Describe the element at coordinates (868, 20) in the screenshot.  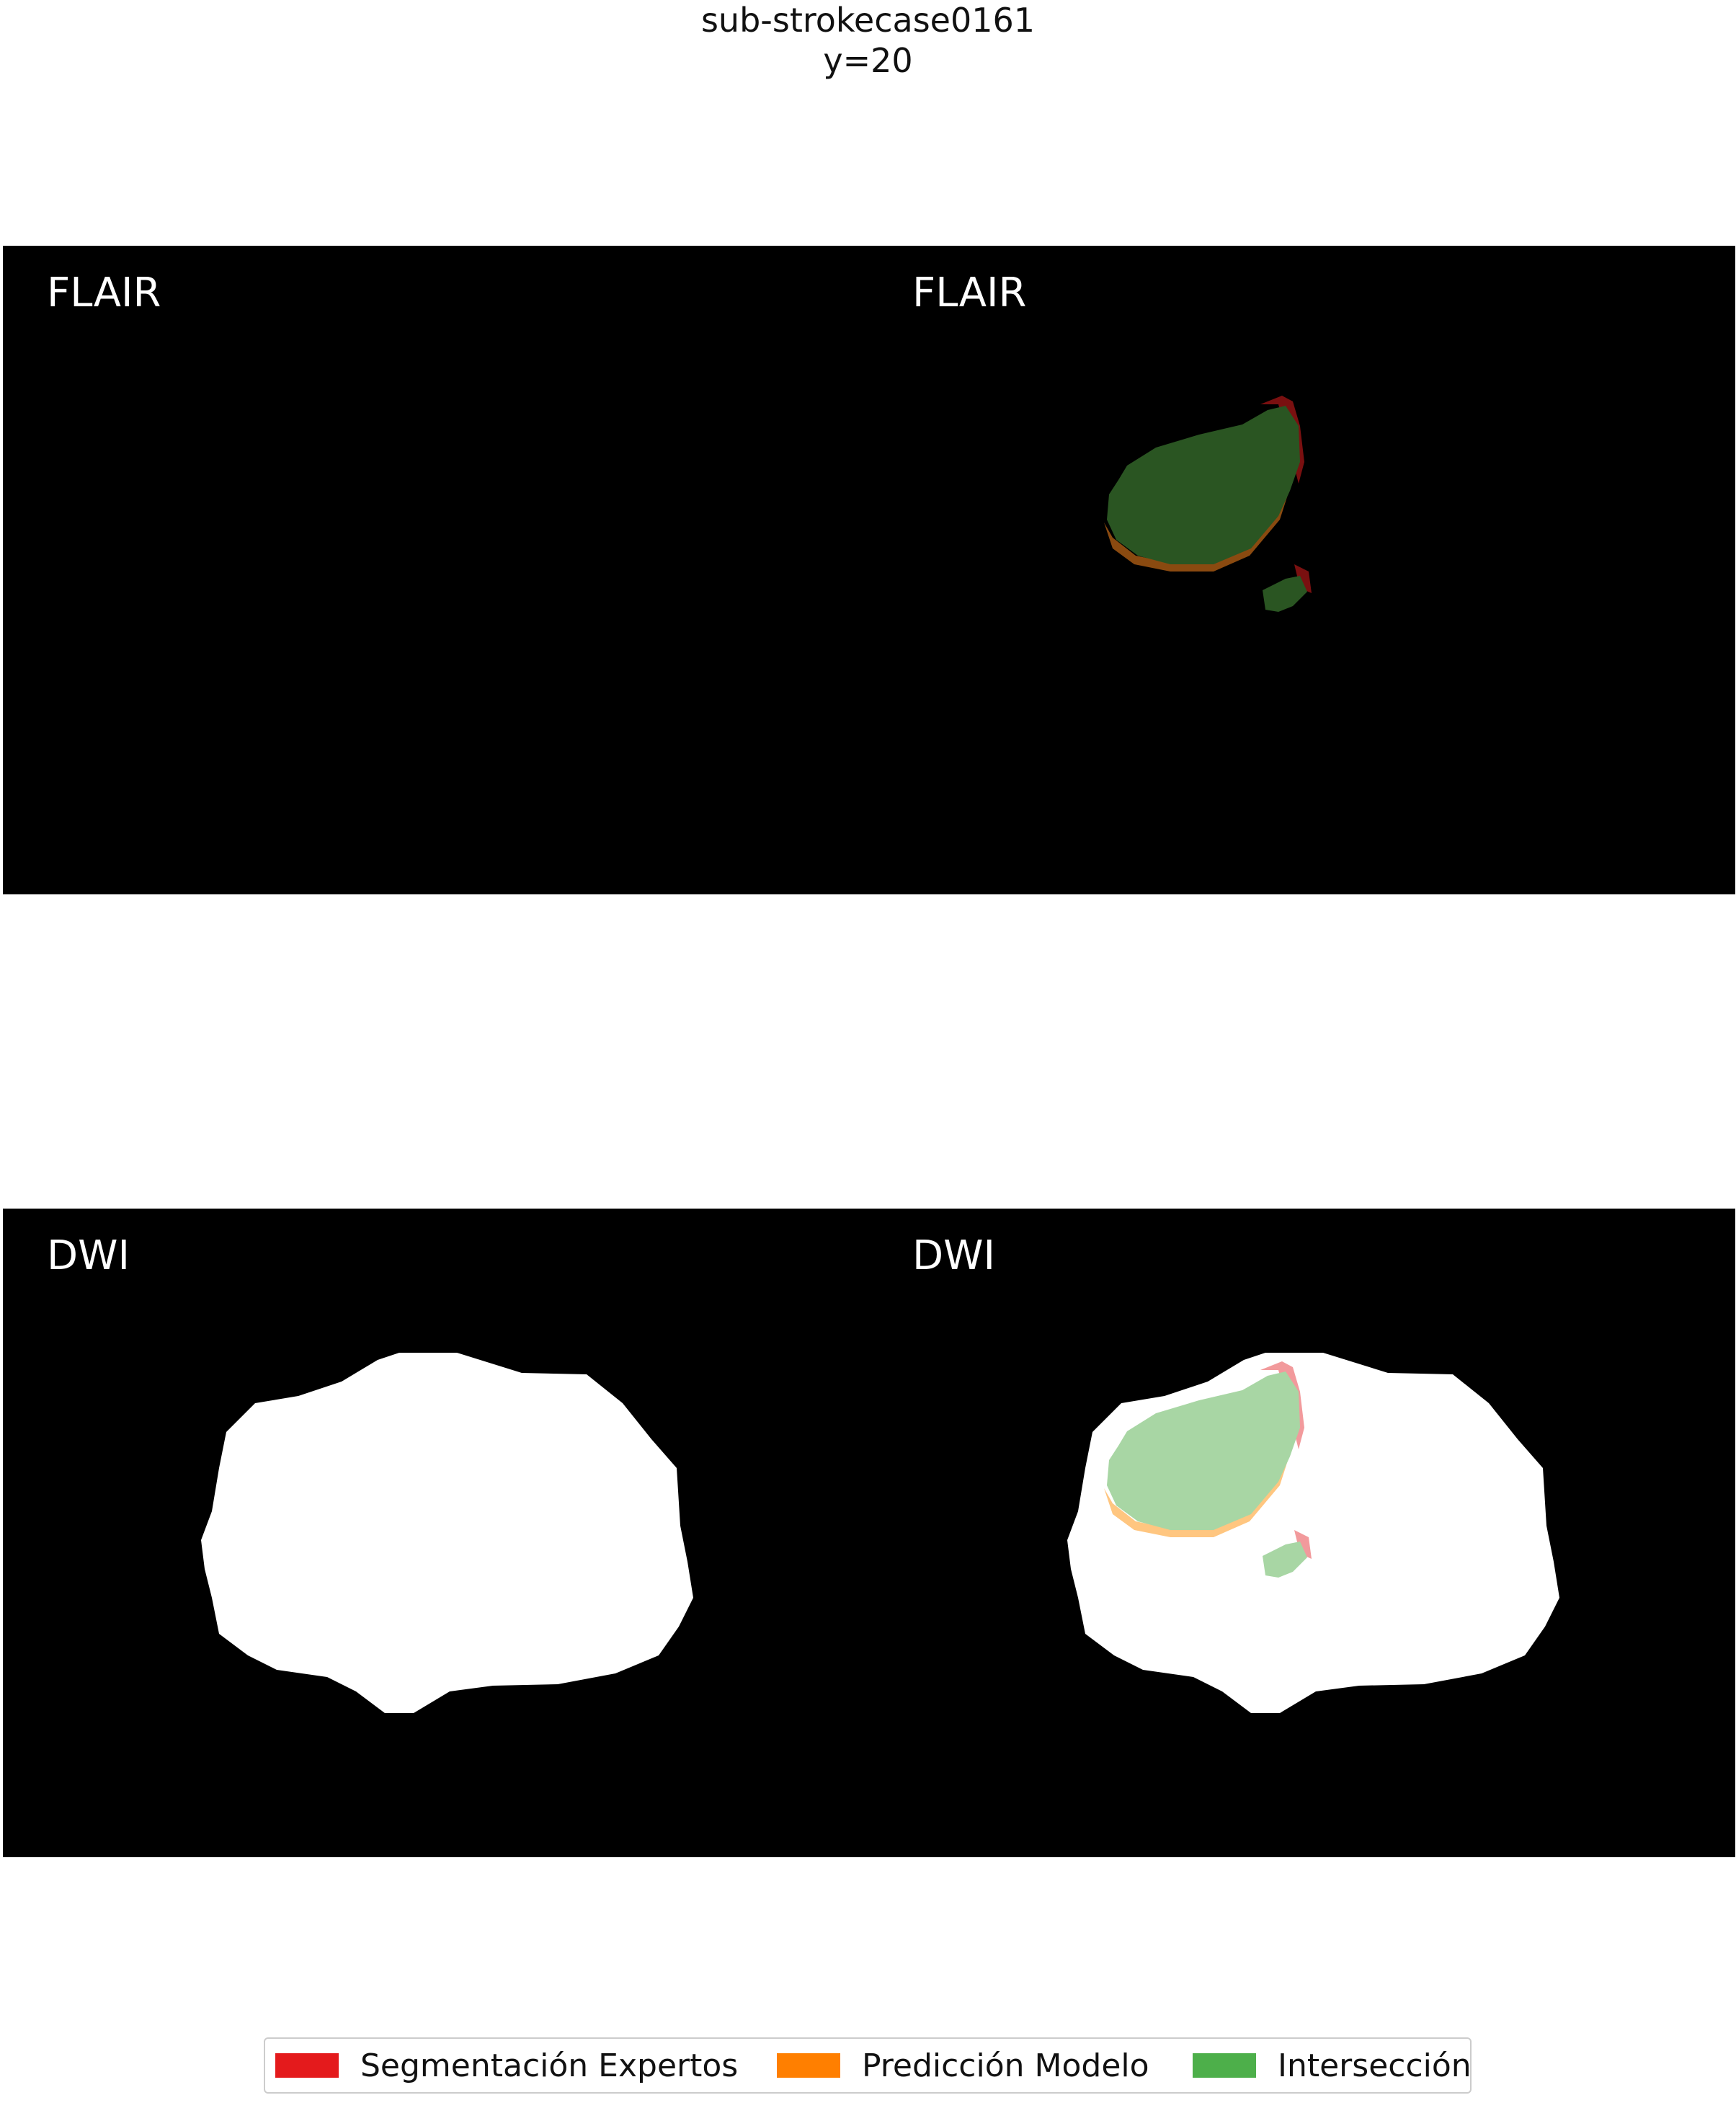
I see `subject-id: sub-strokecase0161` at that location.